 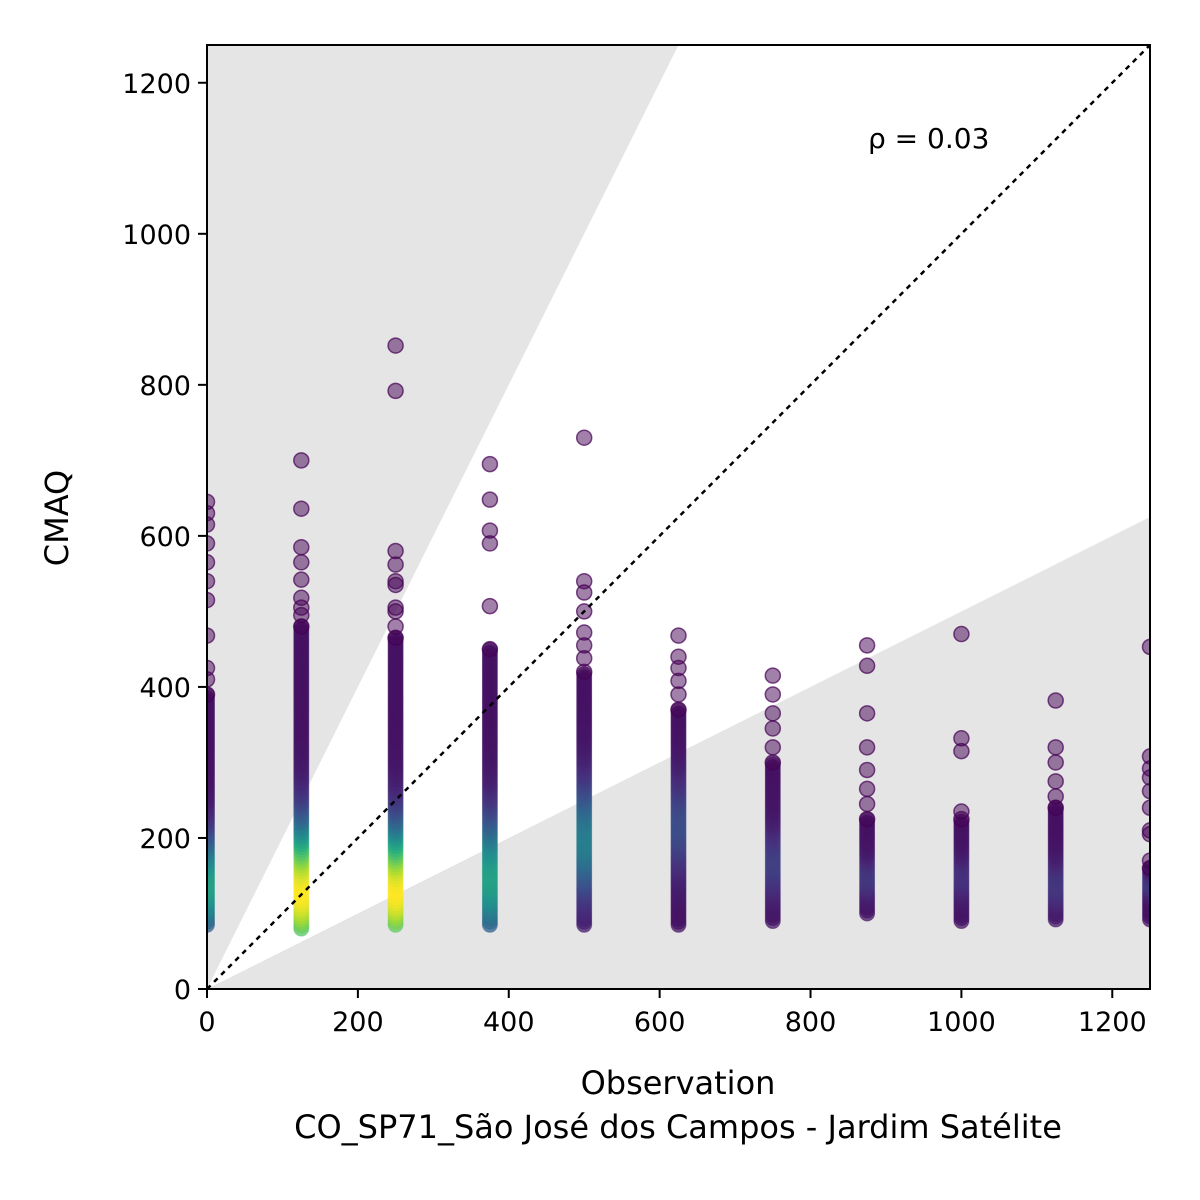 I want to click on y-tick-label: 800, so click(x=165, y=386).